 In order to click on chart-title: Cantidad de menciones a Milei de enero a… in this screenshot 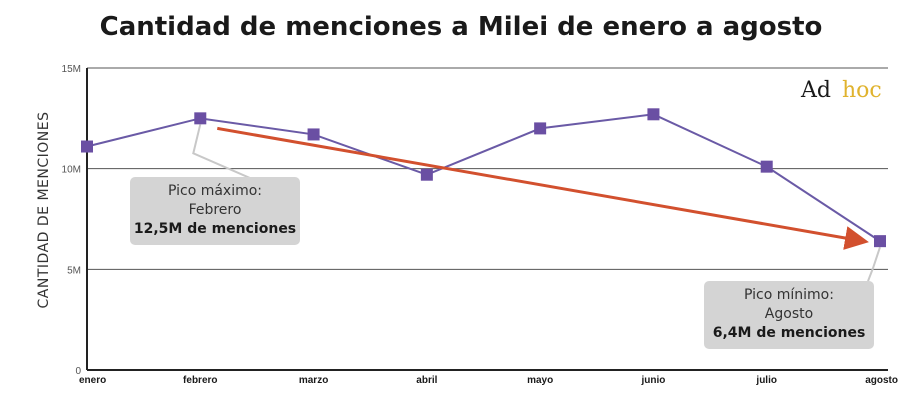, I will do `click(461, 27)`.